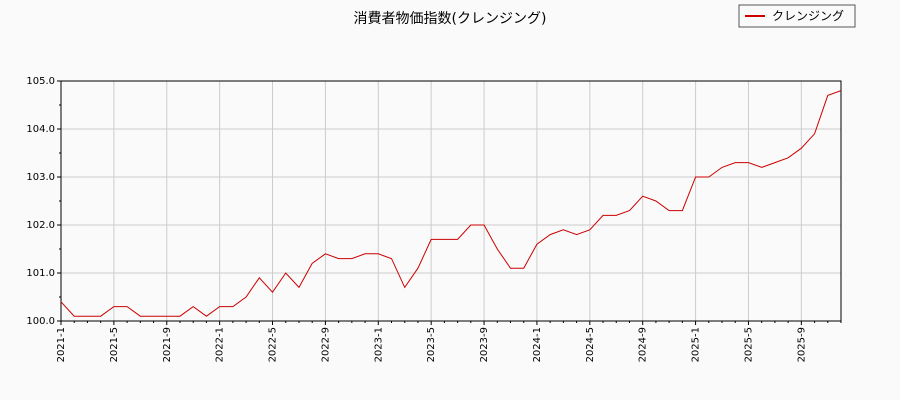 The image size is (900, 400). Describe the element at coordinates (40, 225) in the screenshot. I see `y-tick-label: 102.0` at that location.